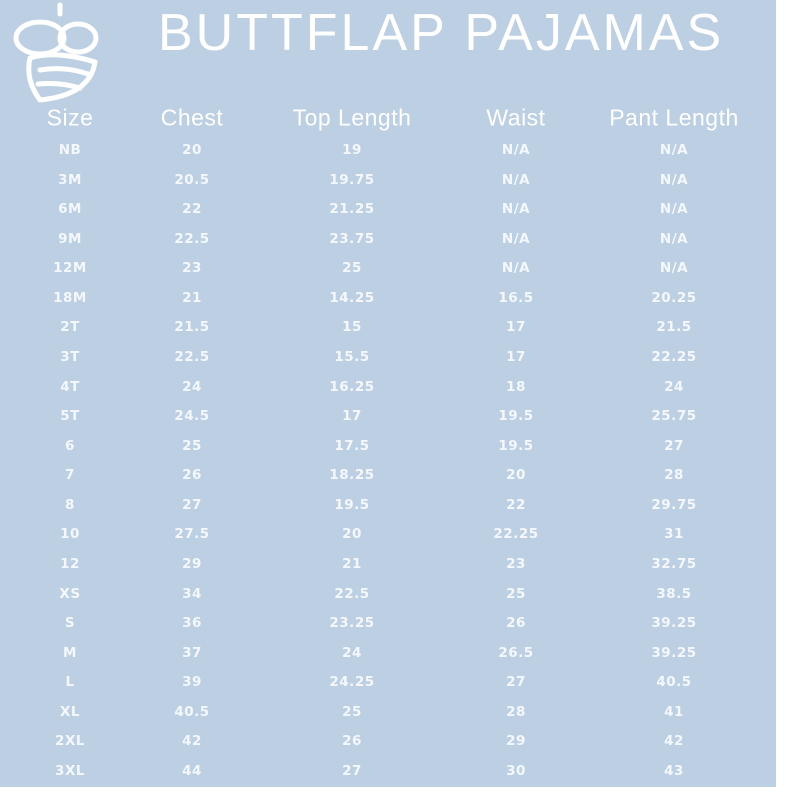  Describe the element at coordinates (70, 297) in the screenshot. I see `size-label: 18M` at that location.